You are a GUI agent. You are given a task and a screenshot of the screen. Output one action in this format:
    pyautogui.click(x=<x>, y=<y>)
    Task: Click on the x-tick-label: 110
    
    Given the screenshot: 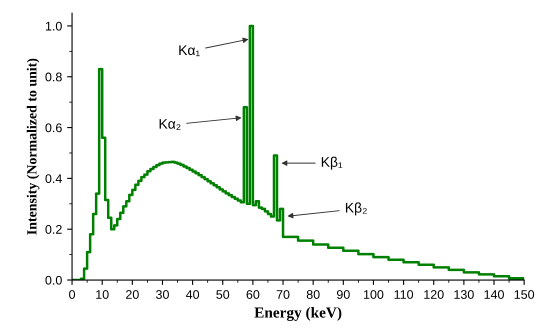 What is the action you would take?
    pyautogui.click(x=404, y=294)
    